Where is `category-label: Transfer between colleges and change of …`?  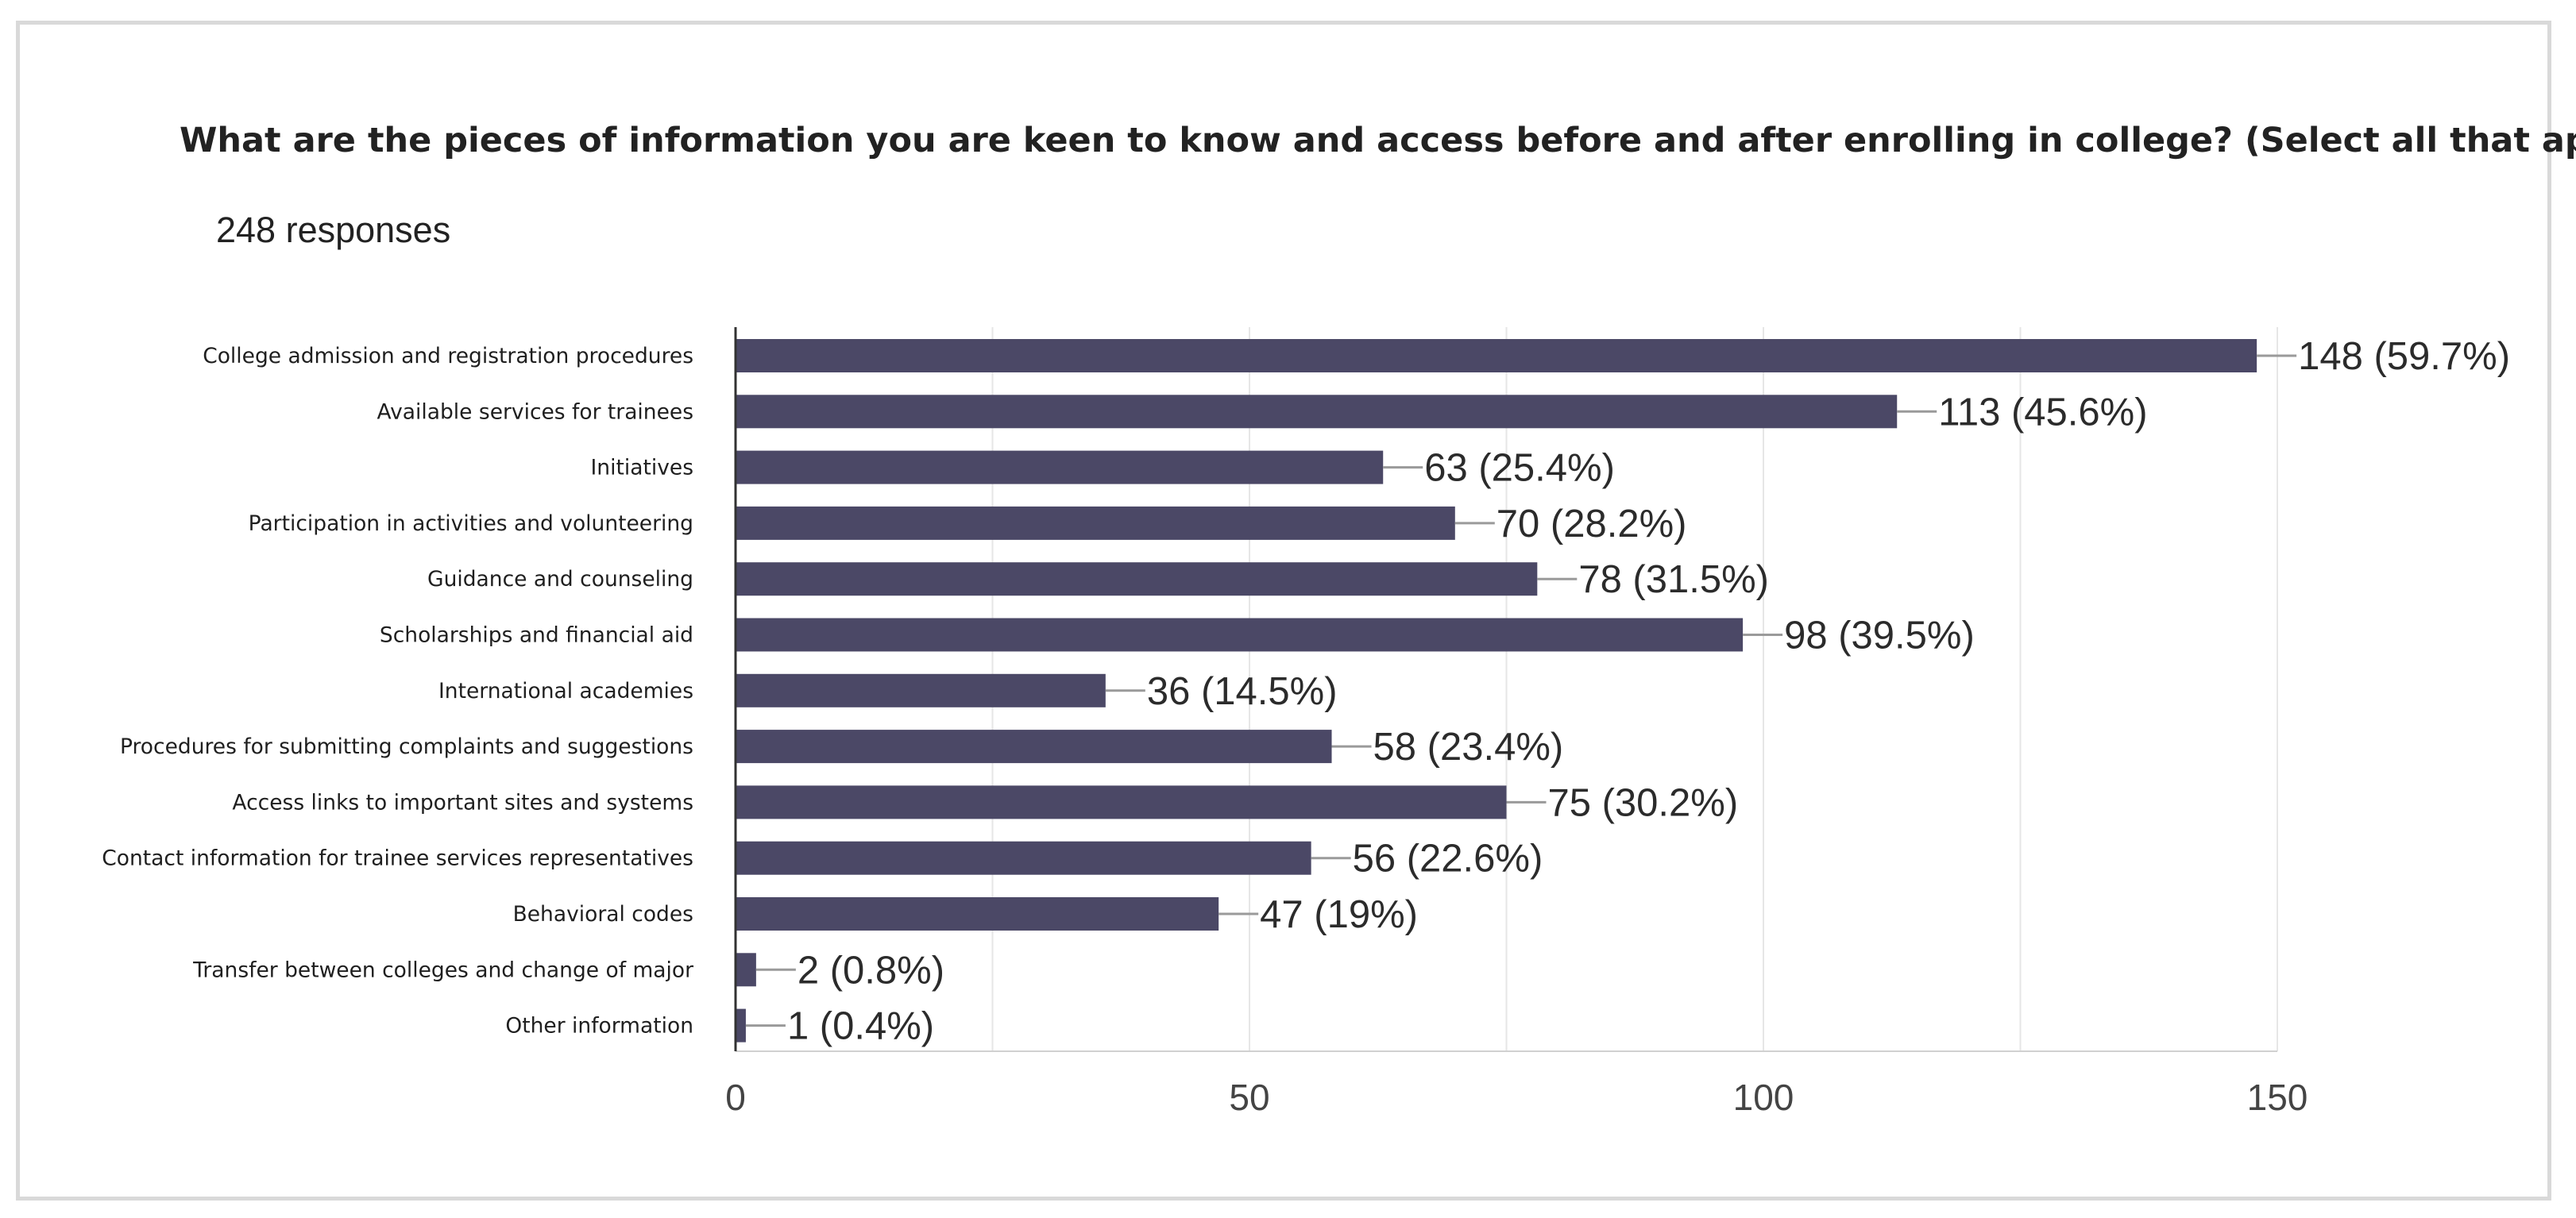
category-label: Transfer between colleges and change of … is located at coordinates (443, 970).